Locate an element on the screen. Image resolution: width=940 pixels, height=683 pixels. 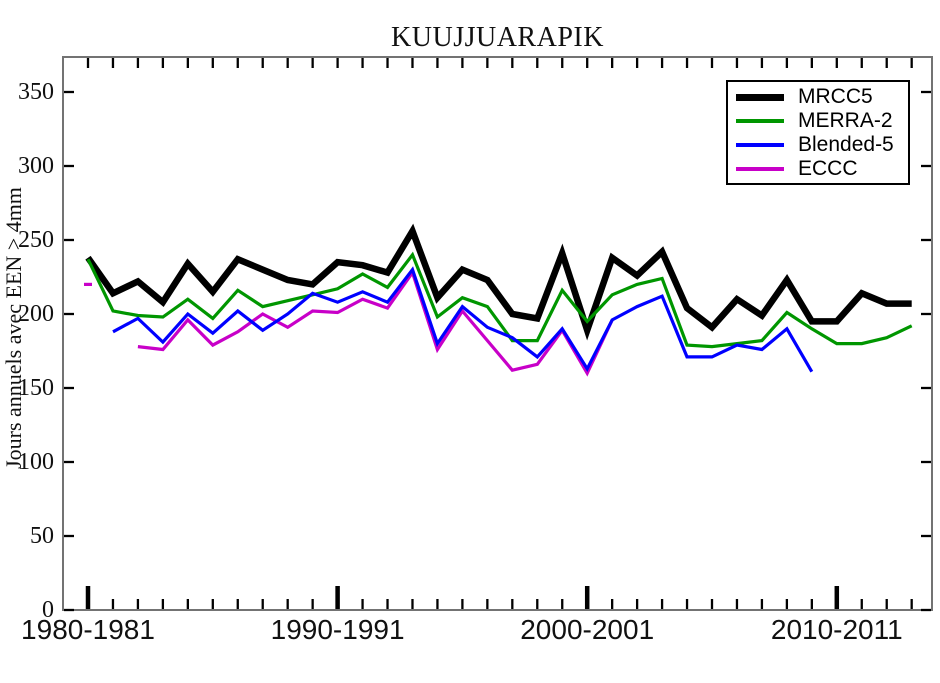
y-tick-label: 100 is located at coordinates (36, 462).